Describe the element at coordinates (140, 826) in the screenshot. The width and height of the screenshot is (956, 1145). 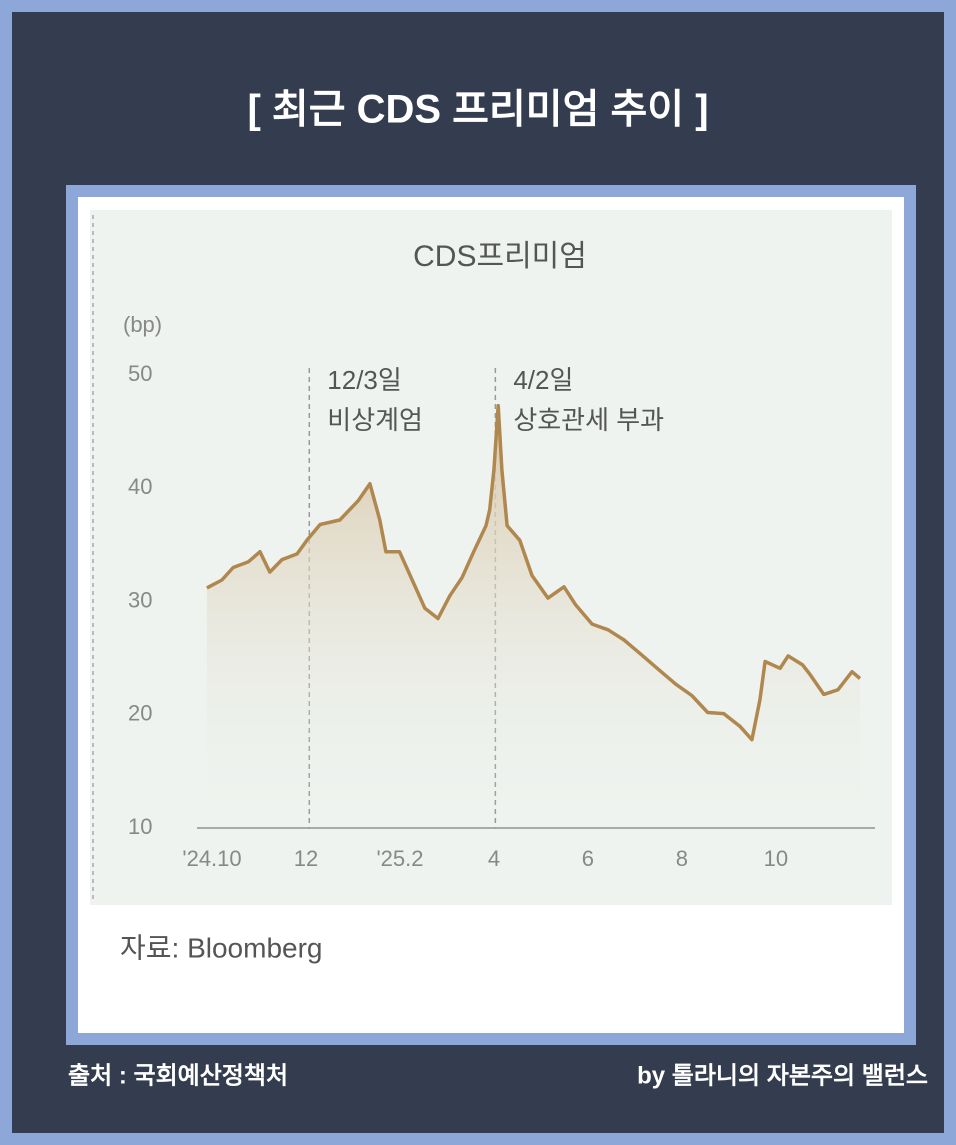
I see `y-tick-label: 10` at that location.